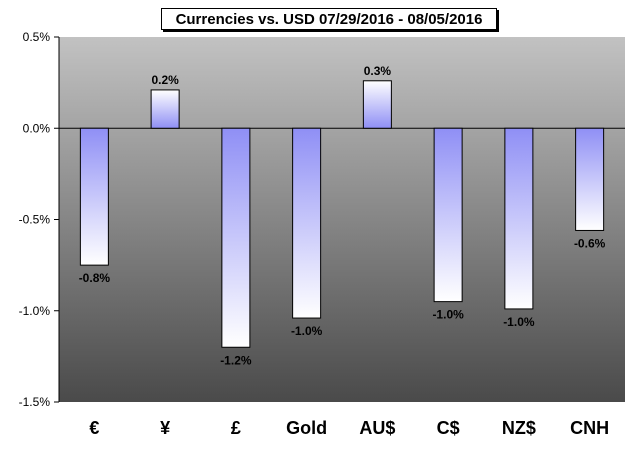 Image resolution: width=644 pixels, height=454 pixels. What do you see at coordinates (590, 243) in the screenshot?
I see `bar-data-label: -0.6%` at bounding box center [590, 243].